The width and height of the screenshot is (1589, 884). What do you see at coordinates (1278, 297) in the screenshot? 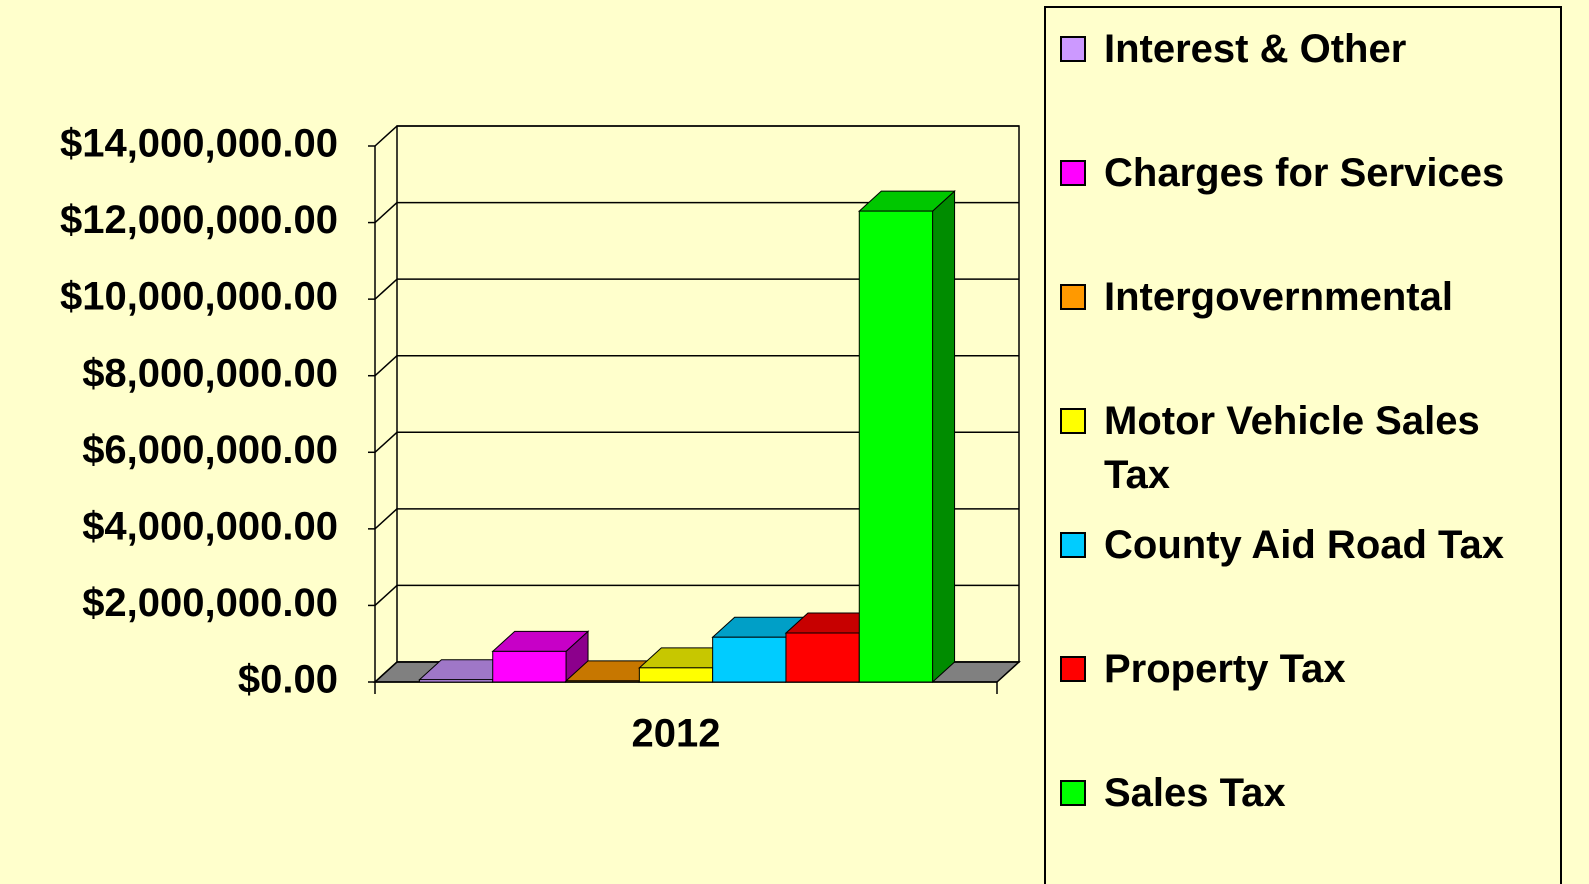
I see `legend-label: Intergovernmental` at bounding box center [1278, 297].